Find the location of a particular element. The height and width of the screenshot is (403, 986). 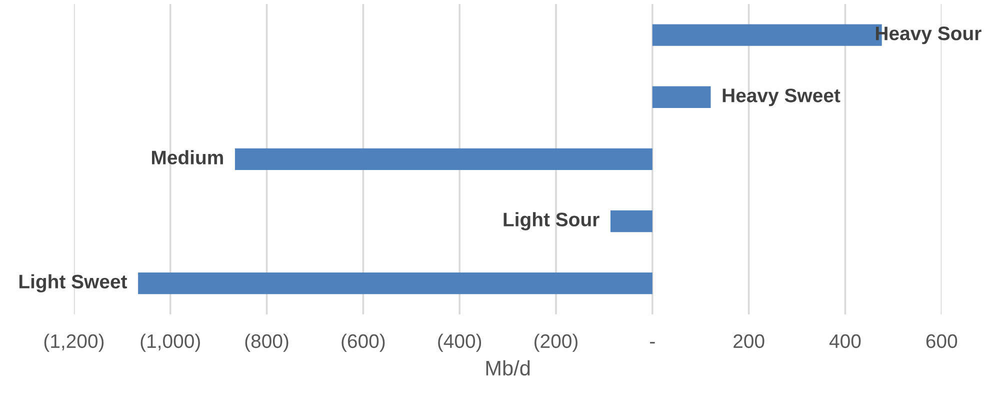

x-tick-label: (1,000) is located at coordinates (170, 343).